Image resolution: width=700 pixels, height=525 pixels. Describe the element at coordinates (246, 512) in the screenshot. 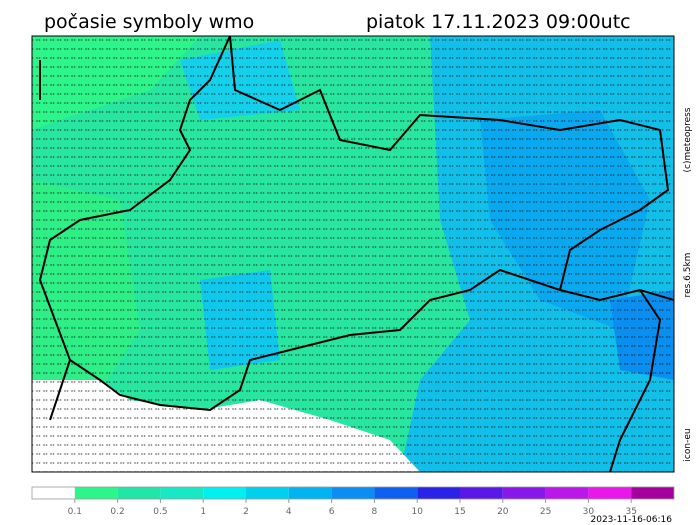

I see `colorbar-label: 2` at that location.